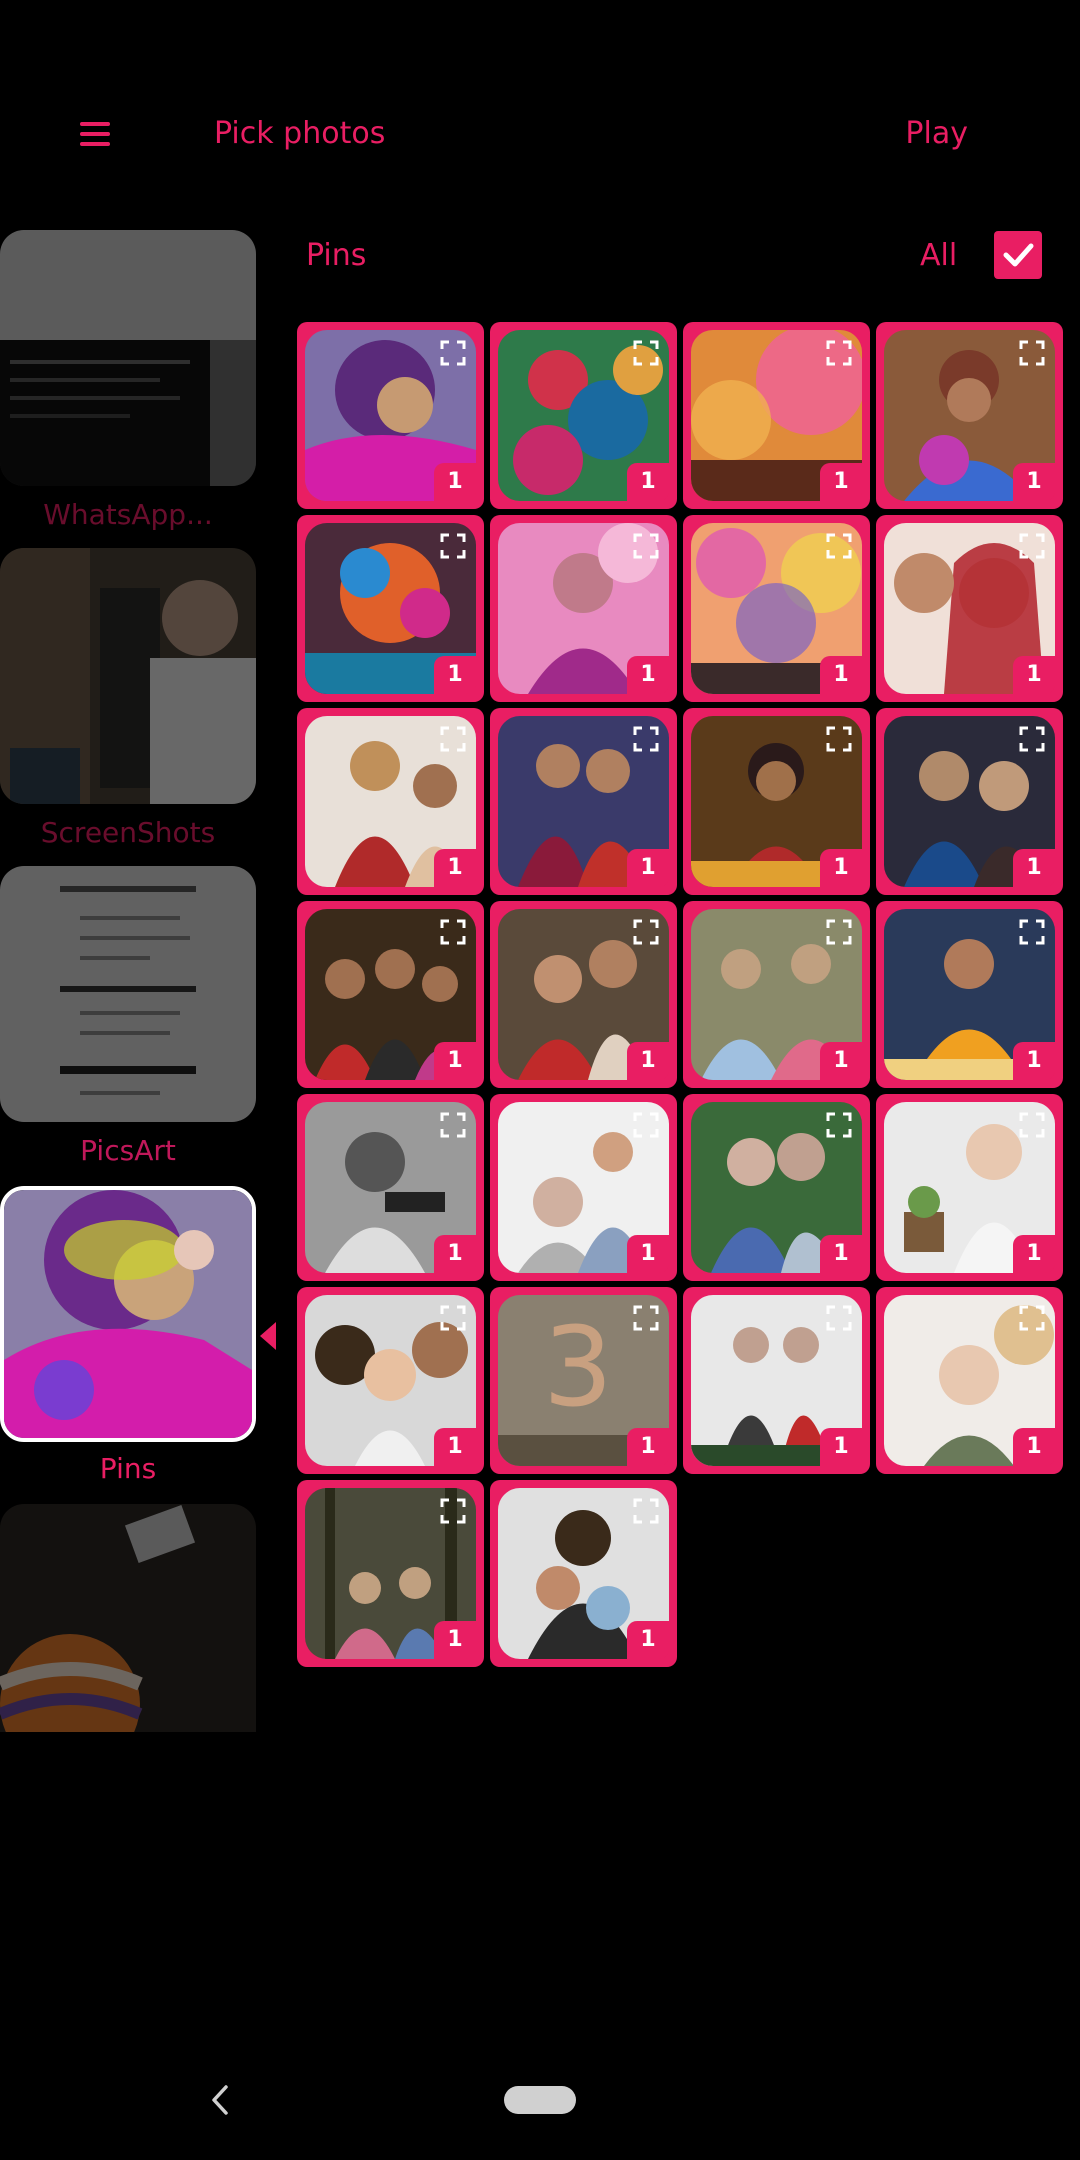 The width and height of the screenshot is (1080, 2160). I want to click on album-thumb-screenshots, so click(128, 676).